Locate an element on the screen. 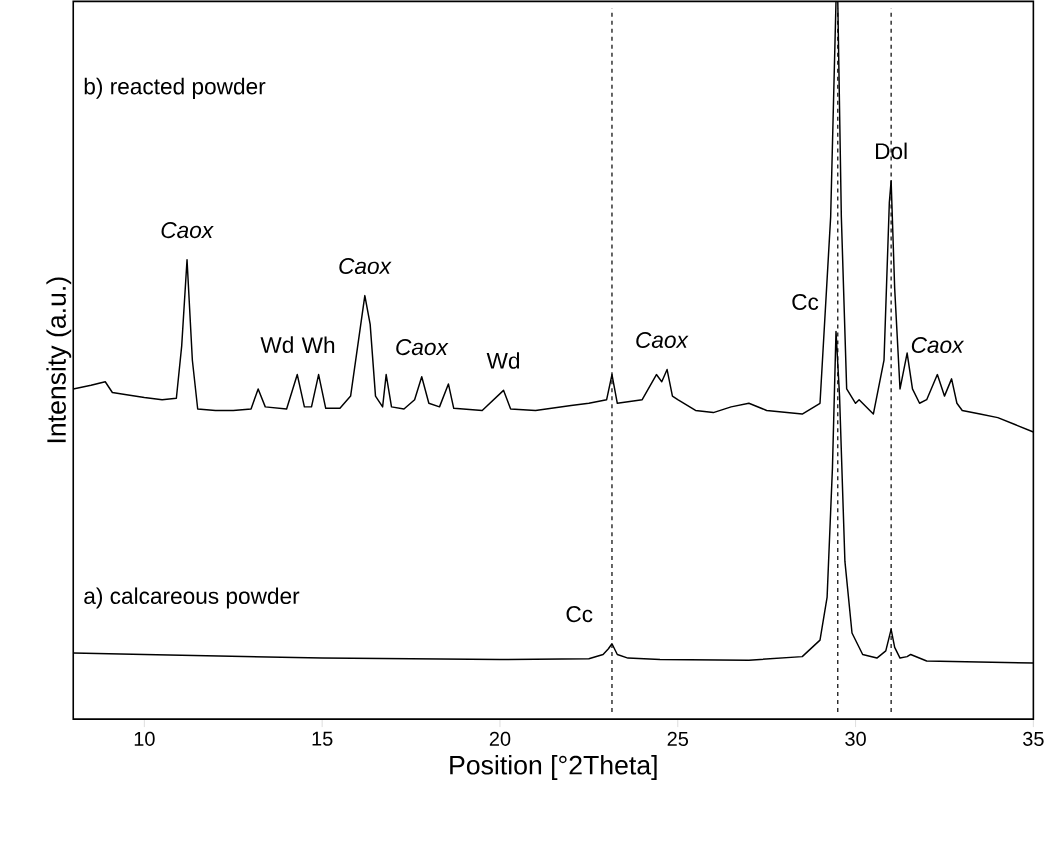  annotation: a) calcareous powder is located at coordinates (192, 598).